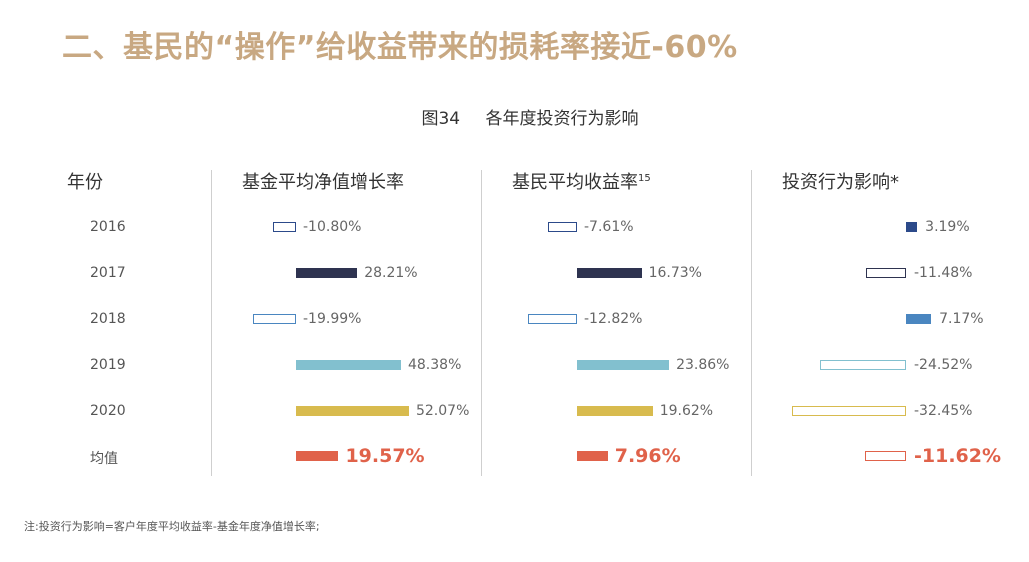 The height and width of the screenshot is (562, 1029). I want to click on data-label-investor-return: 23.86%, so click(703, 365).